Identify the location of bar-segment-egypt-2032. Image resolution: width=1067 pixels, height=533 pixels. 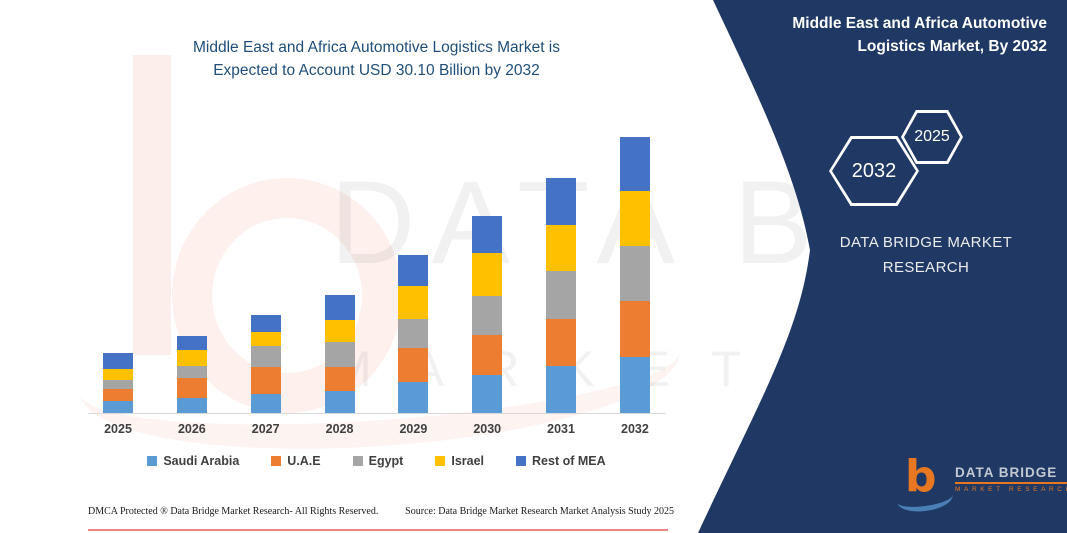
(634, 273).